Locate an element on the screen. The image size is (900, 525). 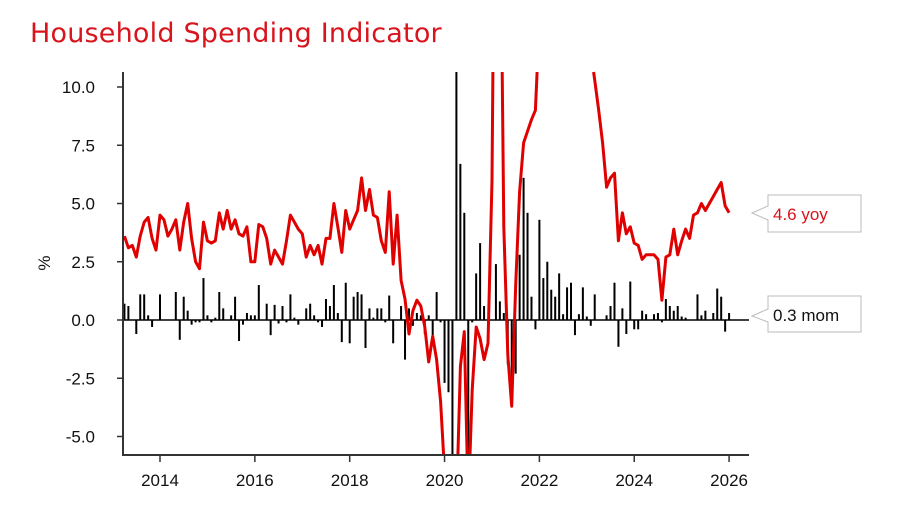
y-axis-label: % is located at coordinates (44, 262).